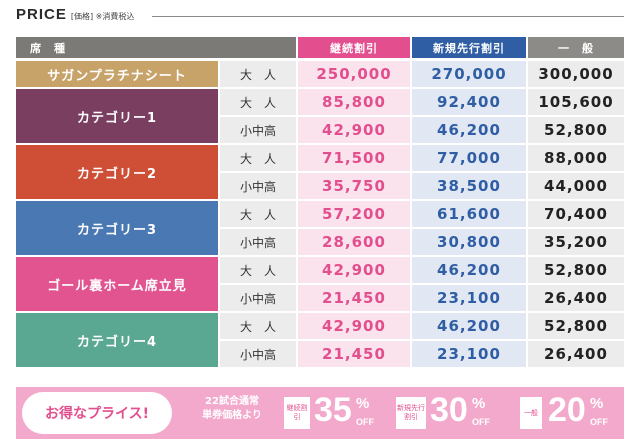  Describe the element at coordinates (117, 74) in the screenshot. I see `category-label: サガンプラチナシート` at that location.